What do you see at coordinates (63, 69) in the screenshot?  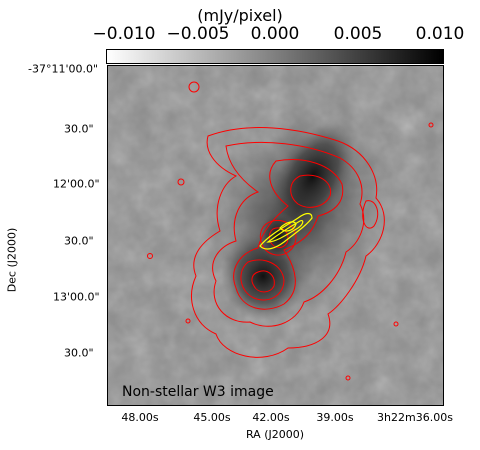 I see `y-tick-label: -37°11'00.0"` at bounding box center [63, 69].